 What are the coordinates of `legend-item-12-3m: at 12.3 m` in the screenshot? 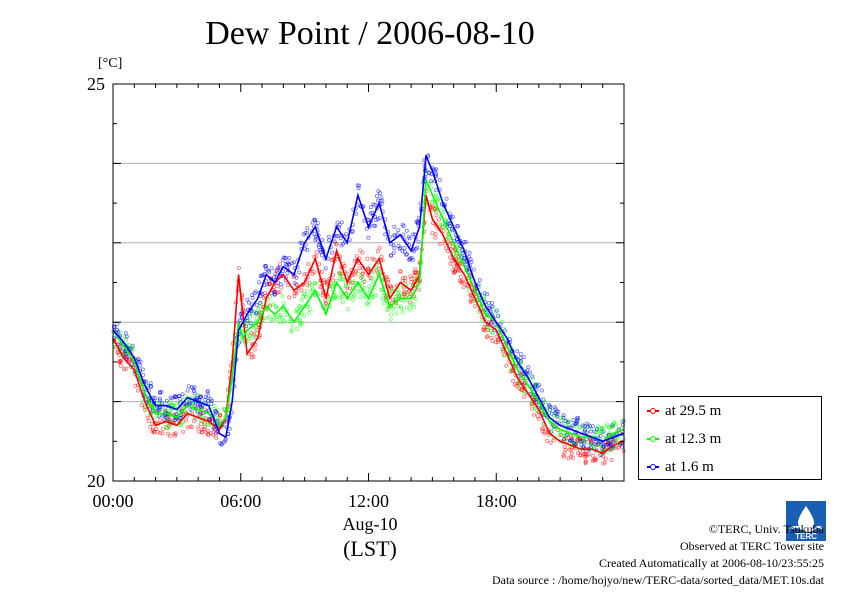 It's located at (684, 439).